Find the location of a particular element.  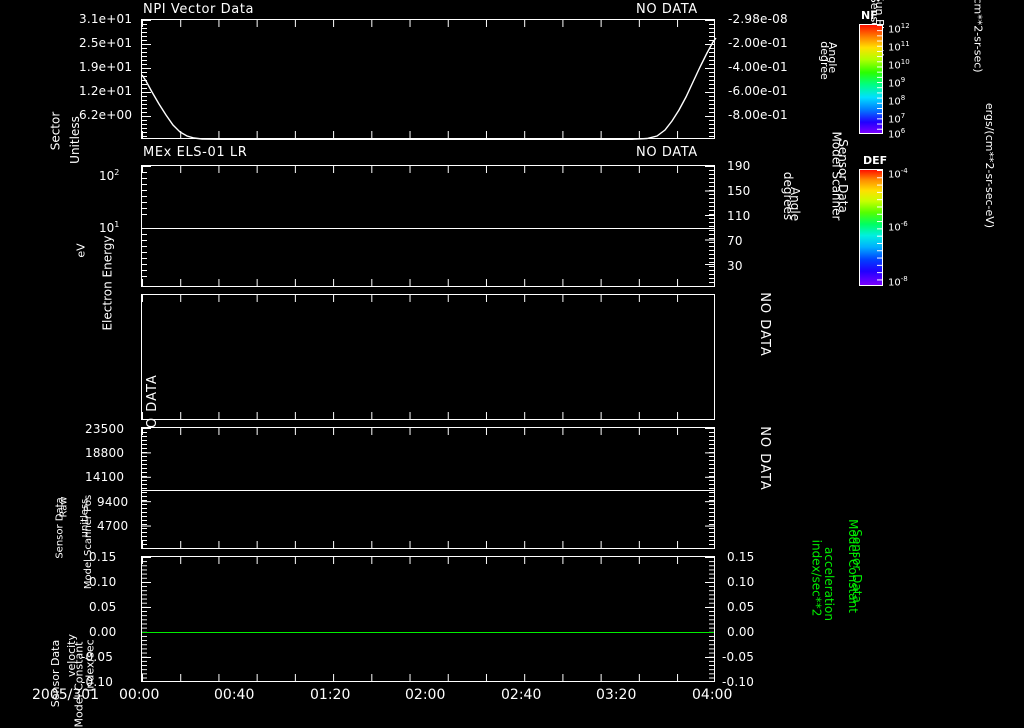

nf-colorbar-gradient is located at coordinates (871, 79).